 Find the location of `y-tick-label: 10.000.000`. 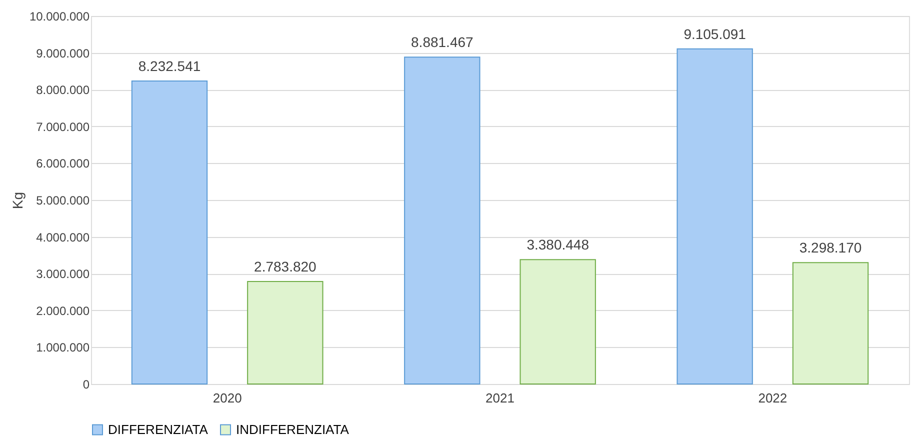

y-tick-label: 10.000.000 is located at coordinates (59, 17).